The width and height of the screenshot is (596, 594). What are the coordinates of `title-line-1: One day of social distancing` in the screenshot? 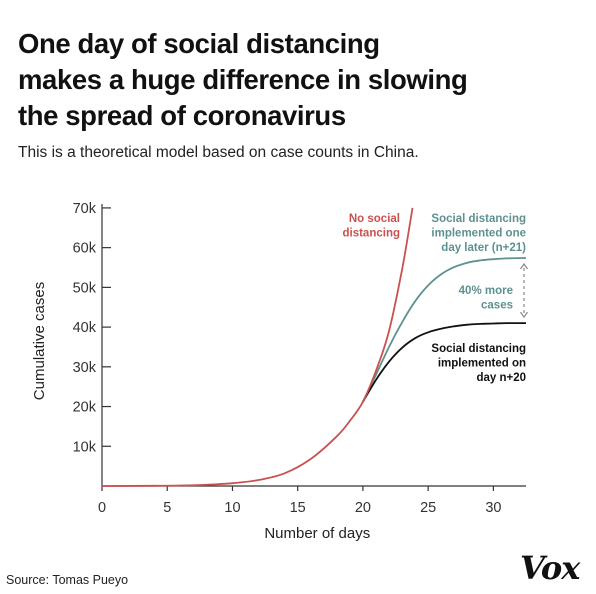 It's located at (199, 43).